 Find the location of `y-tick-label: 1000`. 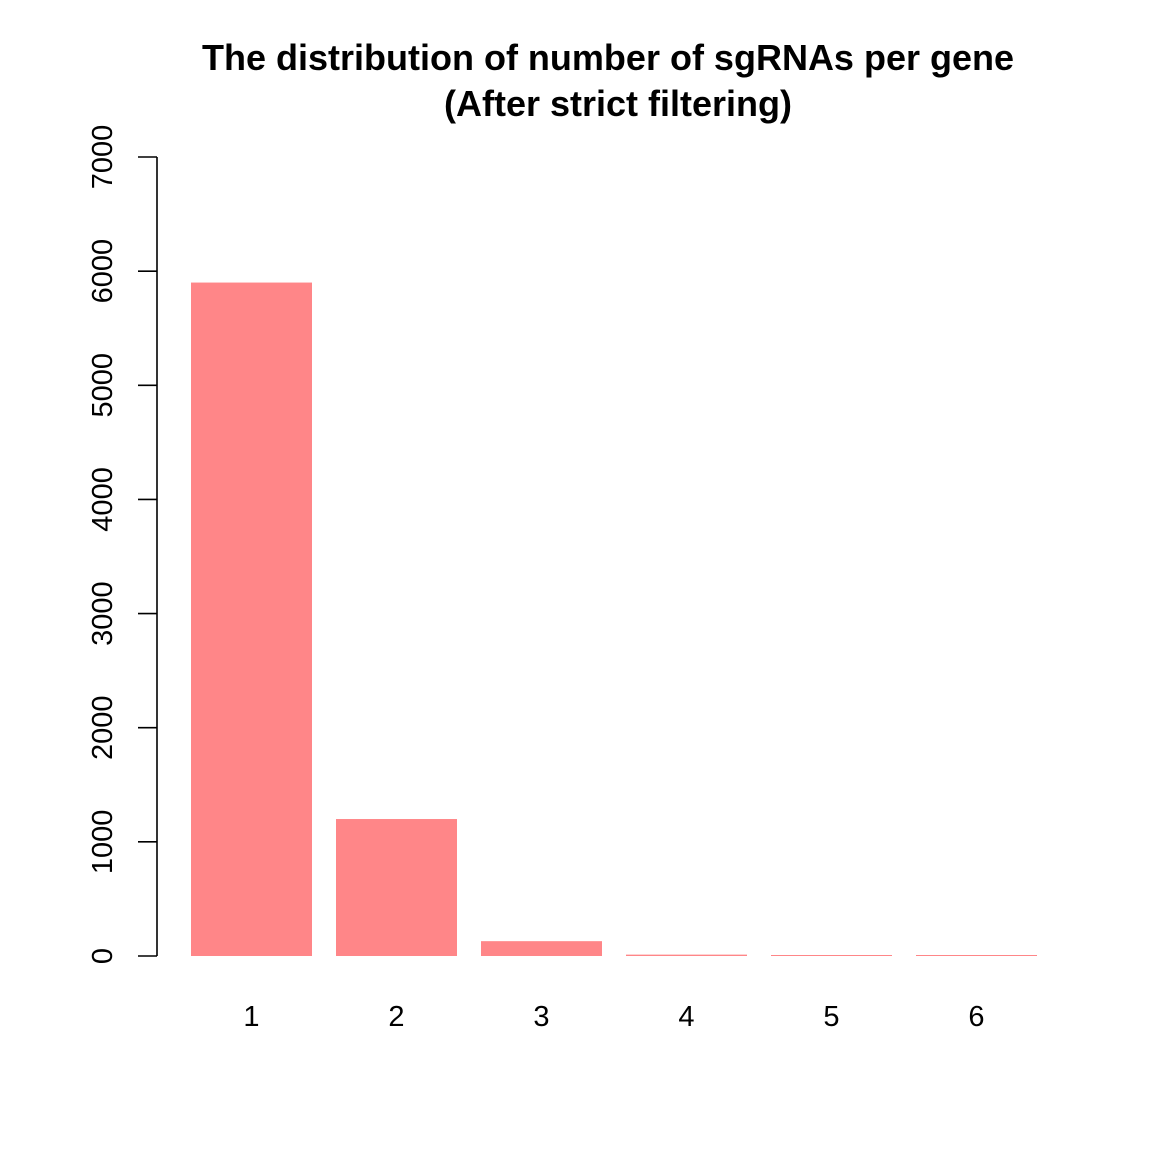

y-tick-label: 1000 is located at coordinates (103, 842).